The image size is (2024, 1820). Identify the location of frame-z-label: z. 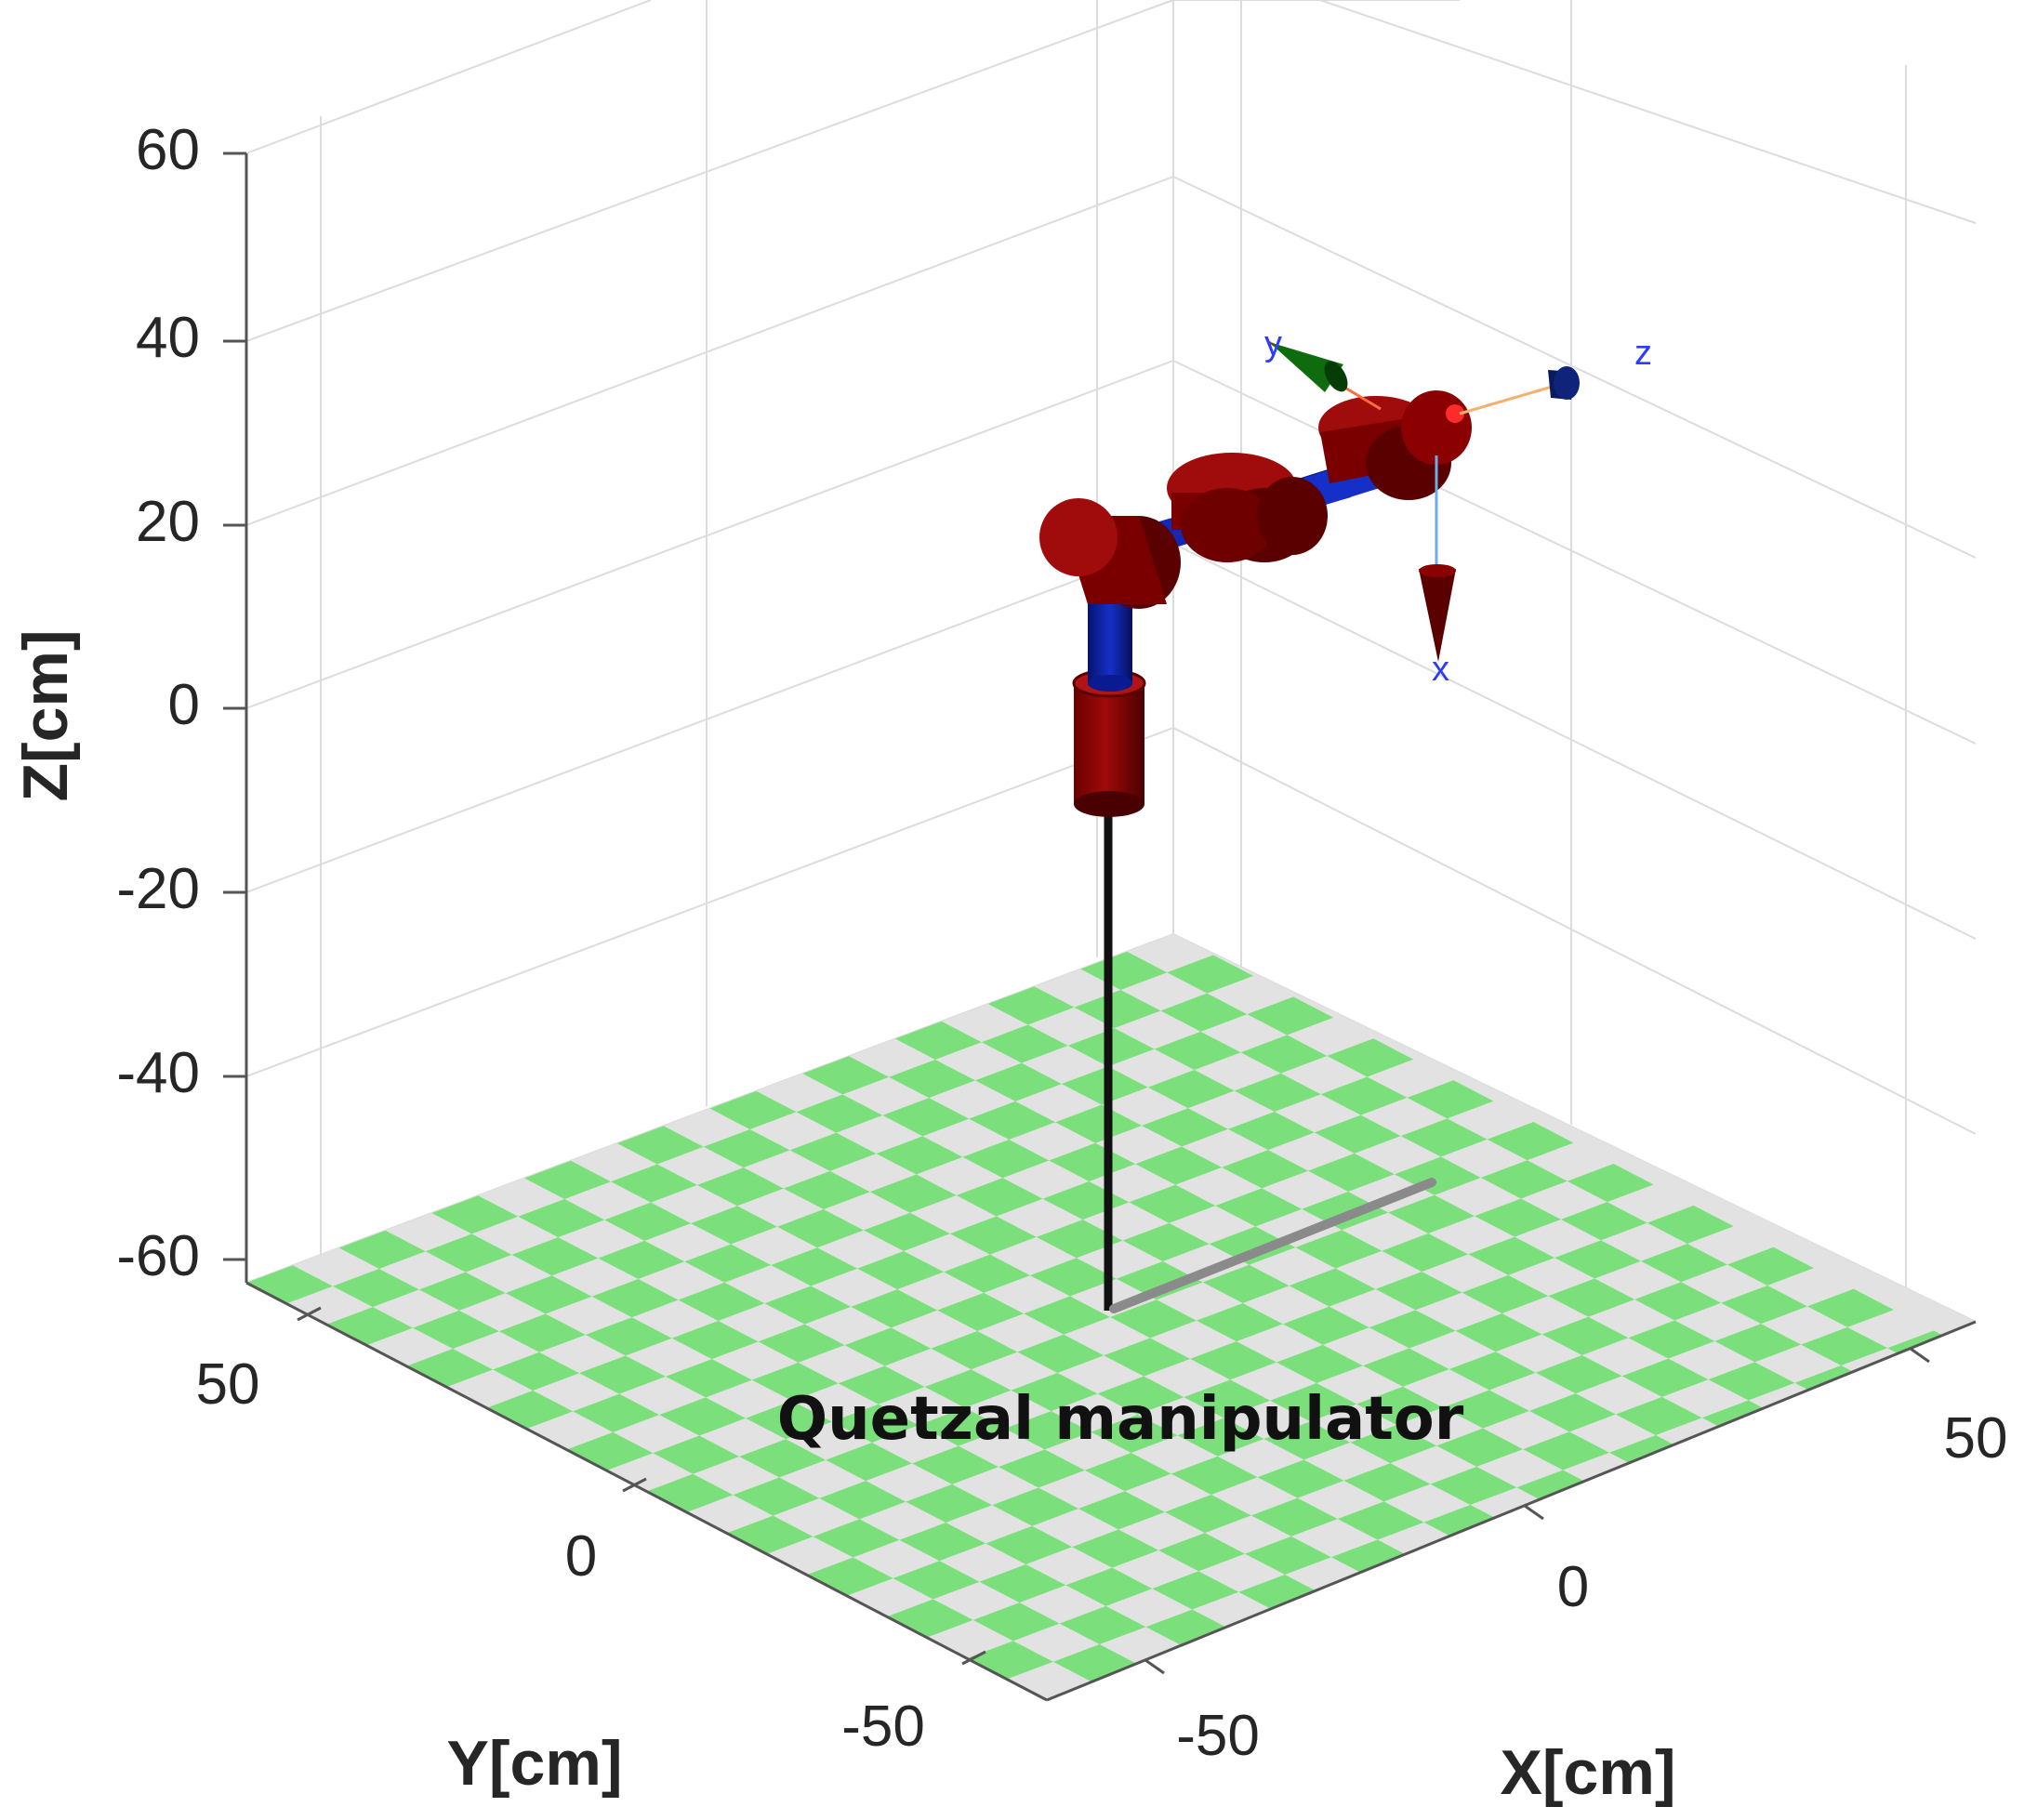
(1643, 353).